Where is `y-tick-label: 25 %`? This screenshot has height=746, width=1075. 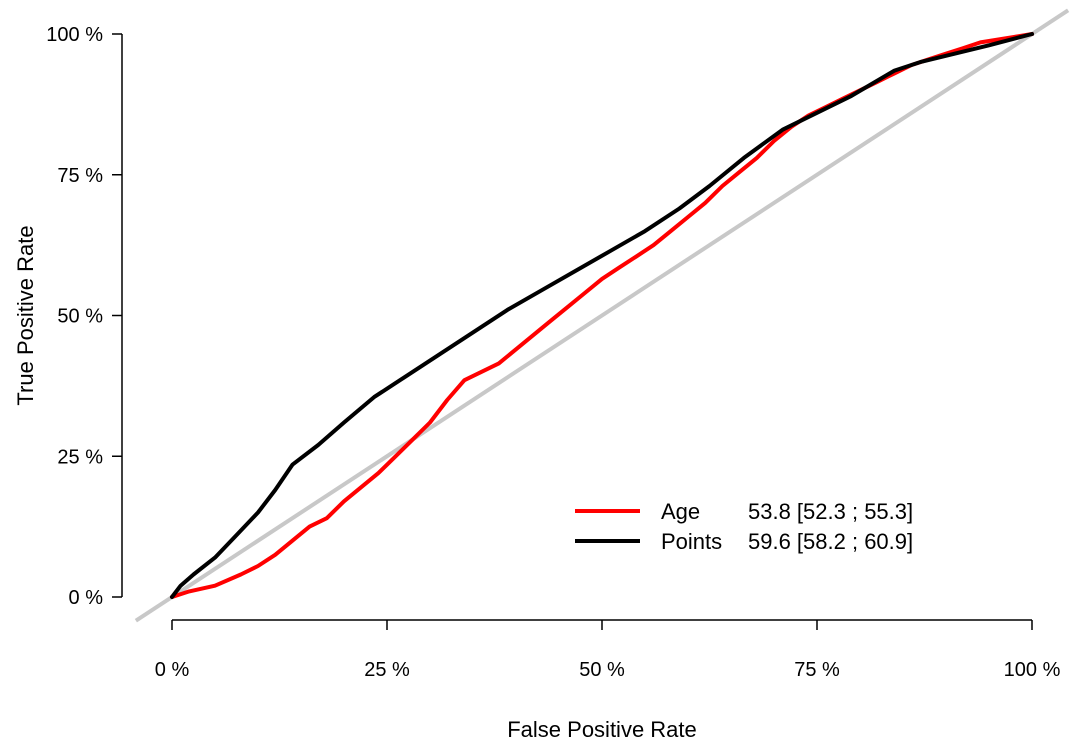 y-tick-label: 25 % is located at coordinates (80, 457).